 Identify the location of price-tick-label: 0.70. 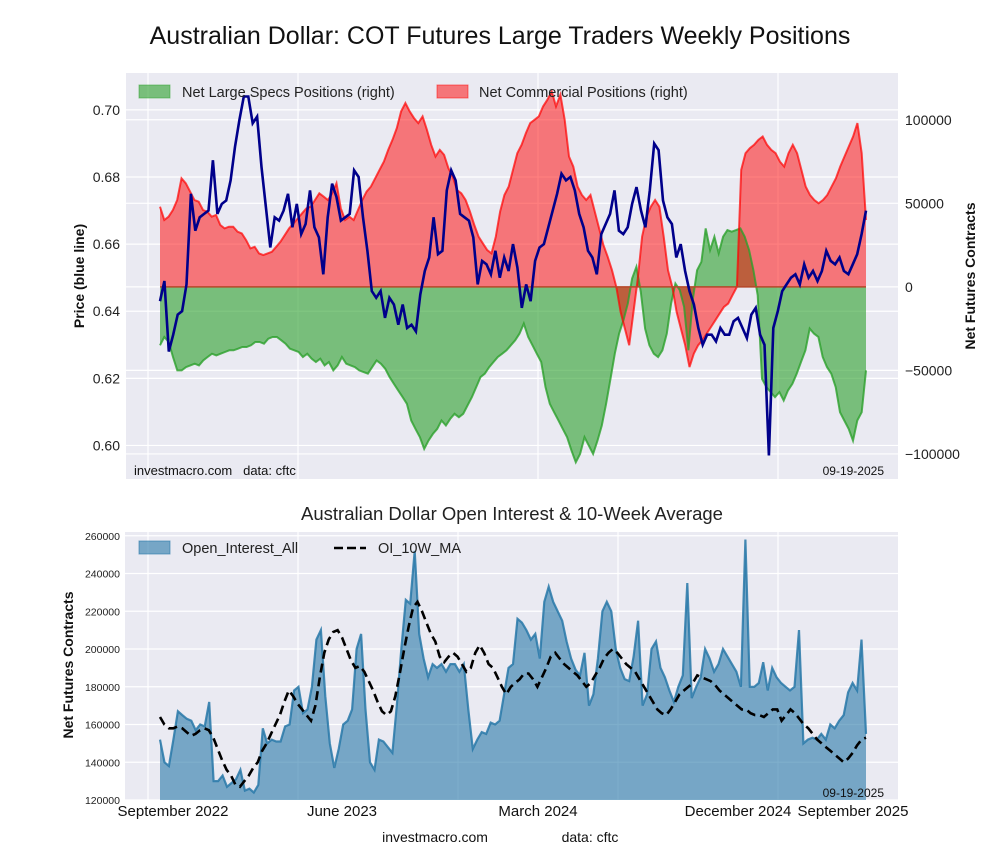
(106, 110).